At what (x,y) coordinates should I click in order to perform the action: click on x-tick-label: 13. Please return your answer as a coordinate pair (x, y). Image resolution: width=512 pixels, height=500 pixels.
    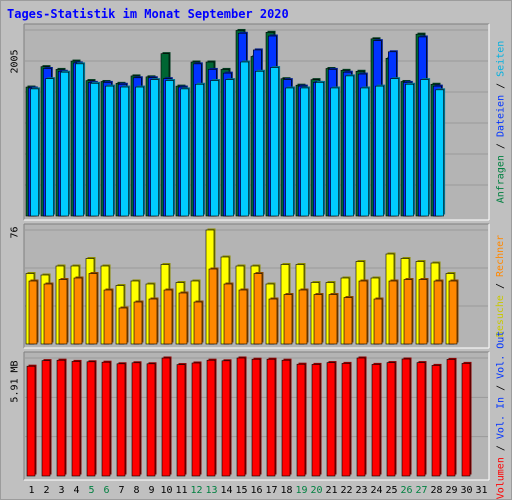
    Looking at the image, I should click on (211, 490).